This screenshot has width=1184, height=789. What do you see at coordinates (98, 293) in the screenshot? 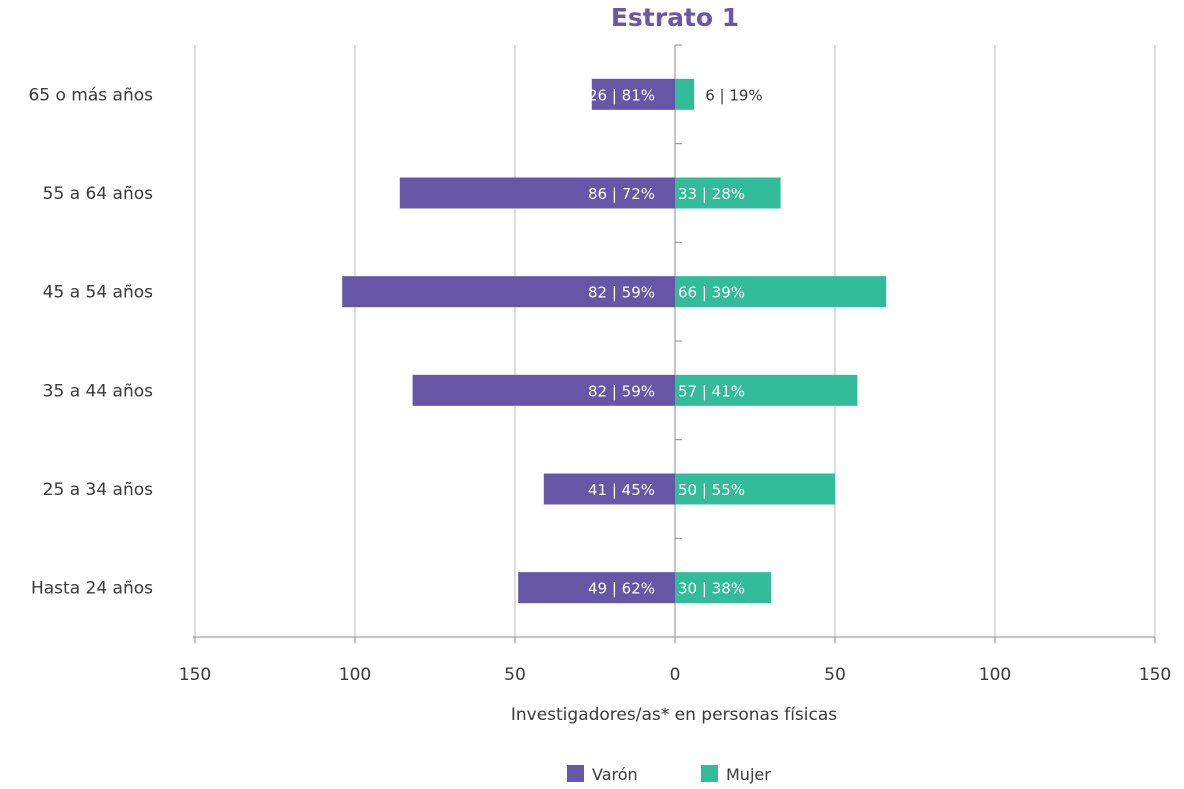
I see `category-label: 45 a 54 años` at bounding box center [98, 293].